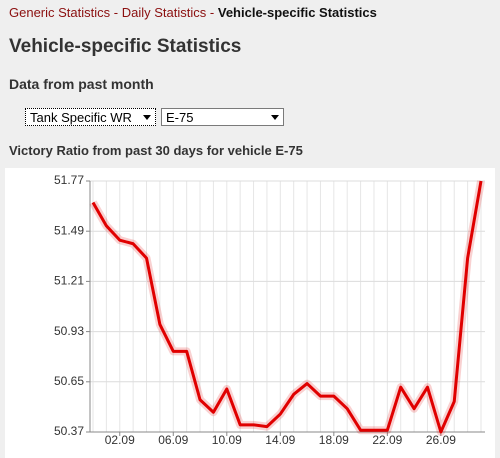  What do you see at coordinates (120, 440) in the screenshot?
I see `x-tick-label: 02.09` at bounding box center [120, 440].